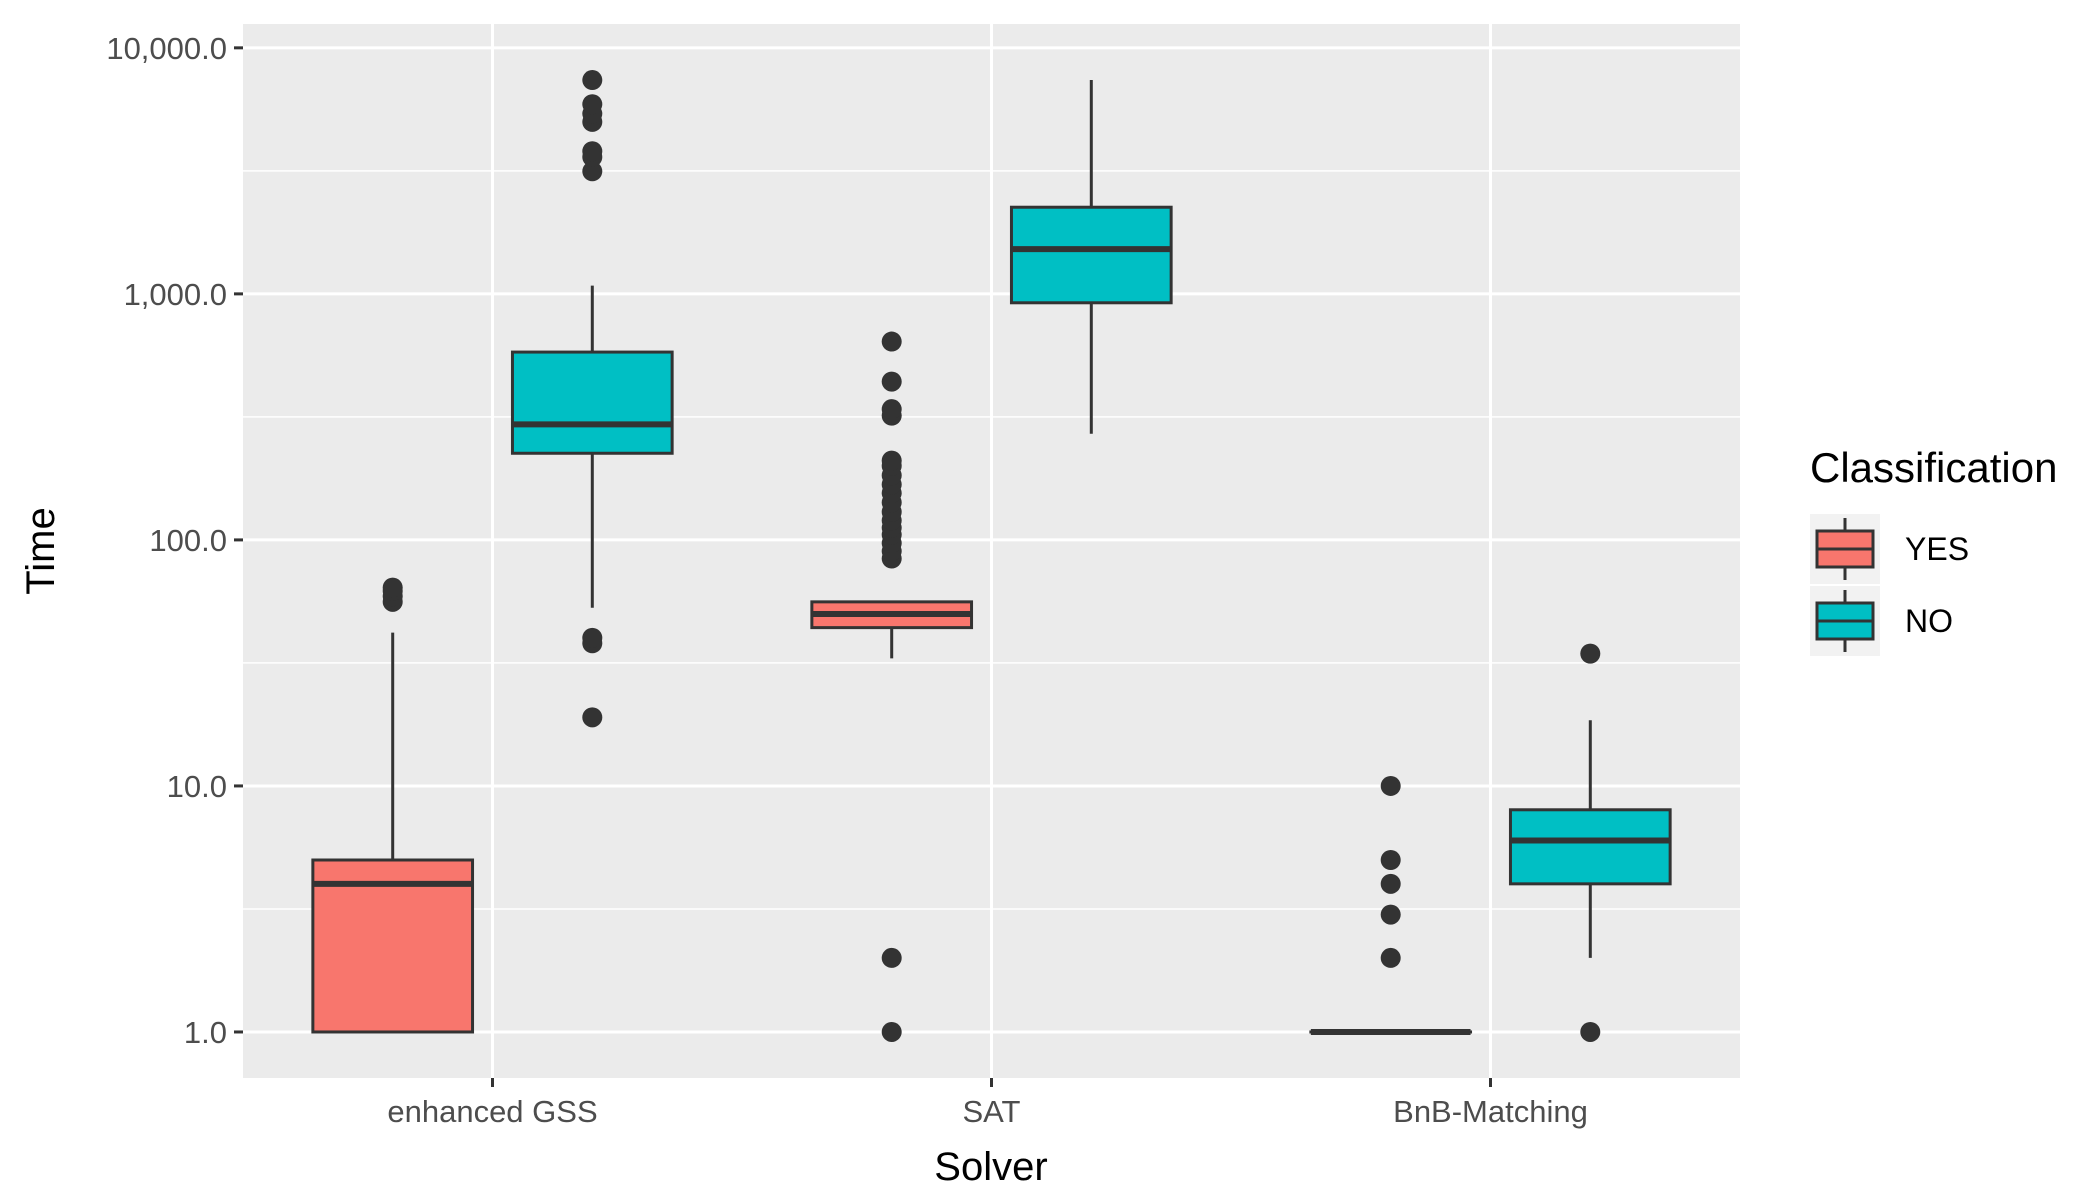 The image size is (2100, 1200). What do you see at coordinates (1929, 621) in the screenshot?
I see `legend-label: NO` at bounding box center [1929, 621].